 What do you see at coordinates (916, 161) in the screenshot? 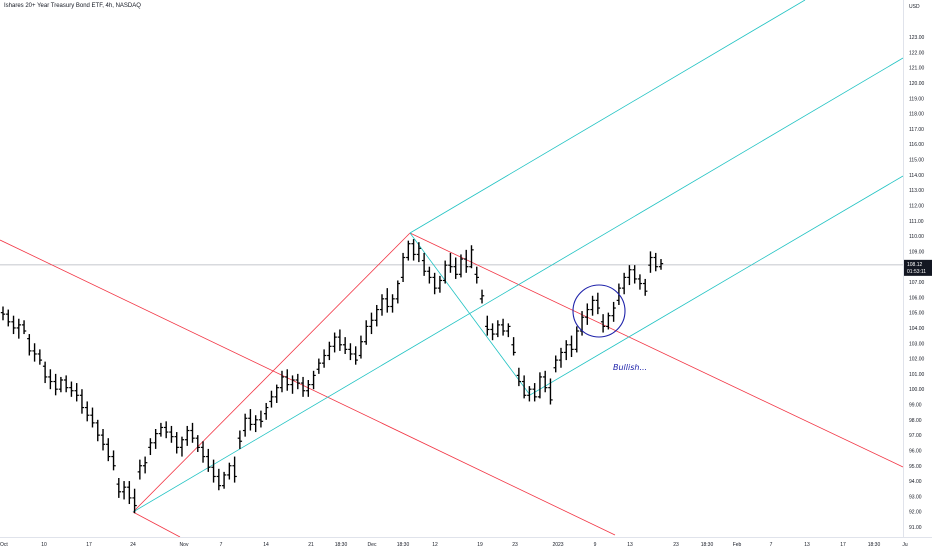
I see `price-tick-label: 115.00` at bounding box center [916, 161].